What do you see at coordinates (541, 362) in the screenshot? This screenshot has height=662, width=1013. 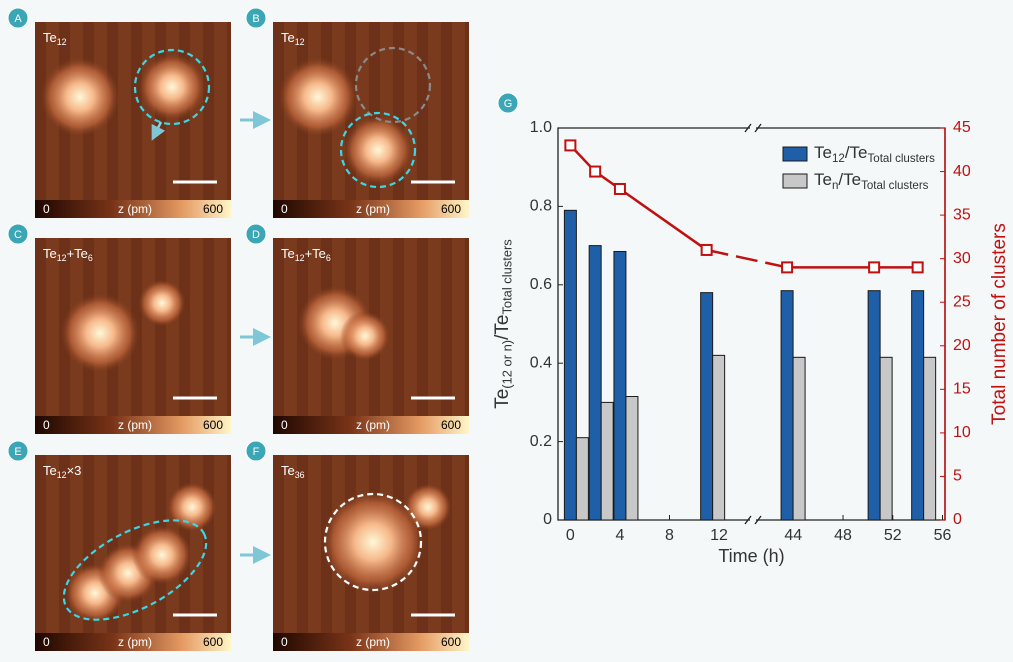 I see `y-tick-label: 0.4` at bounding box center [541, 362].